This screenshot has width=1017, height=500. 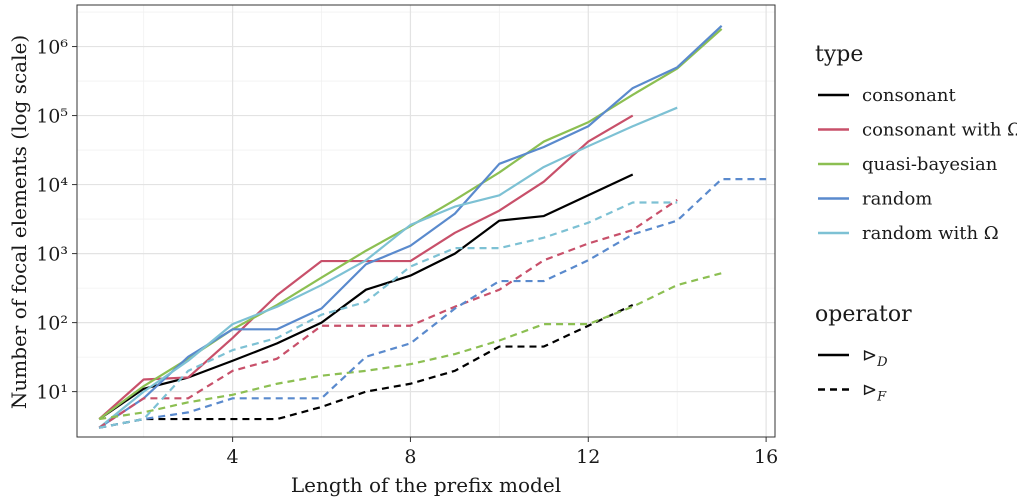 I want to click on y-tick-label: 10⁴, so click(x=52, y=186).